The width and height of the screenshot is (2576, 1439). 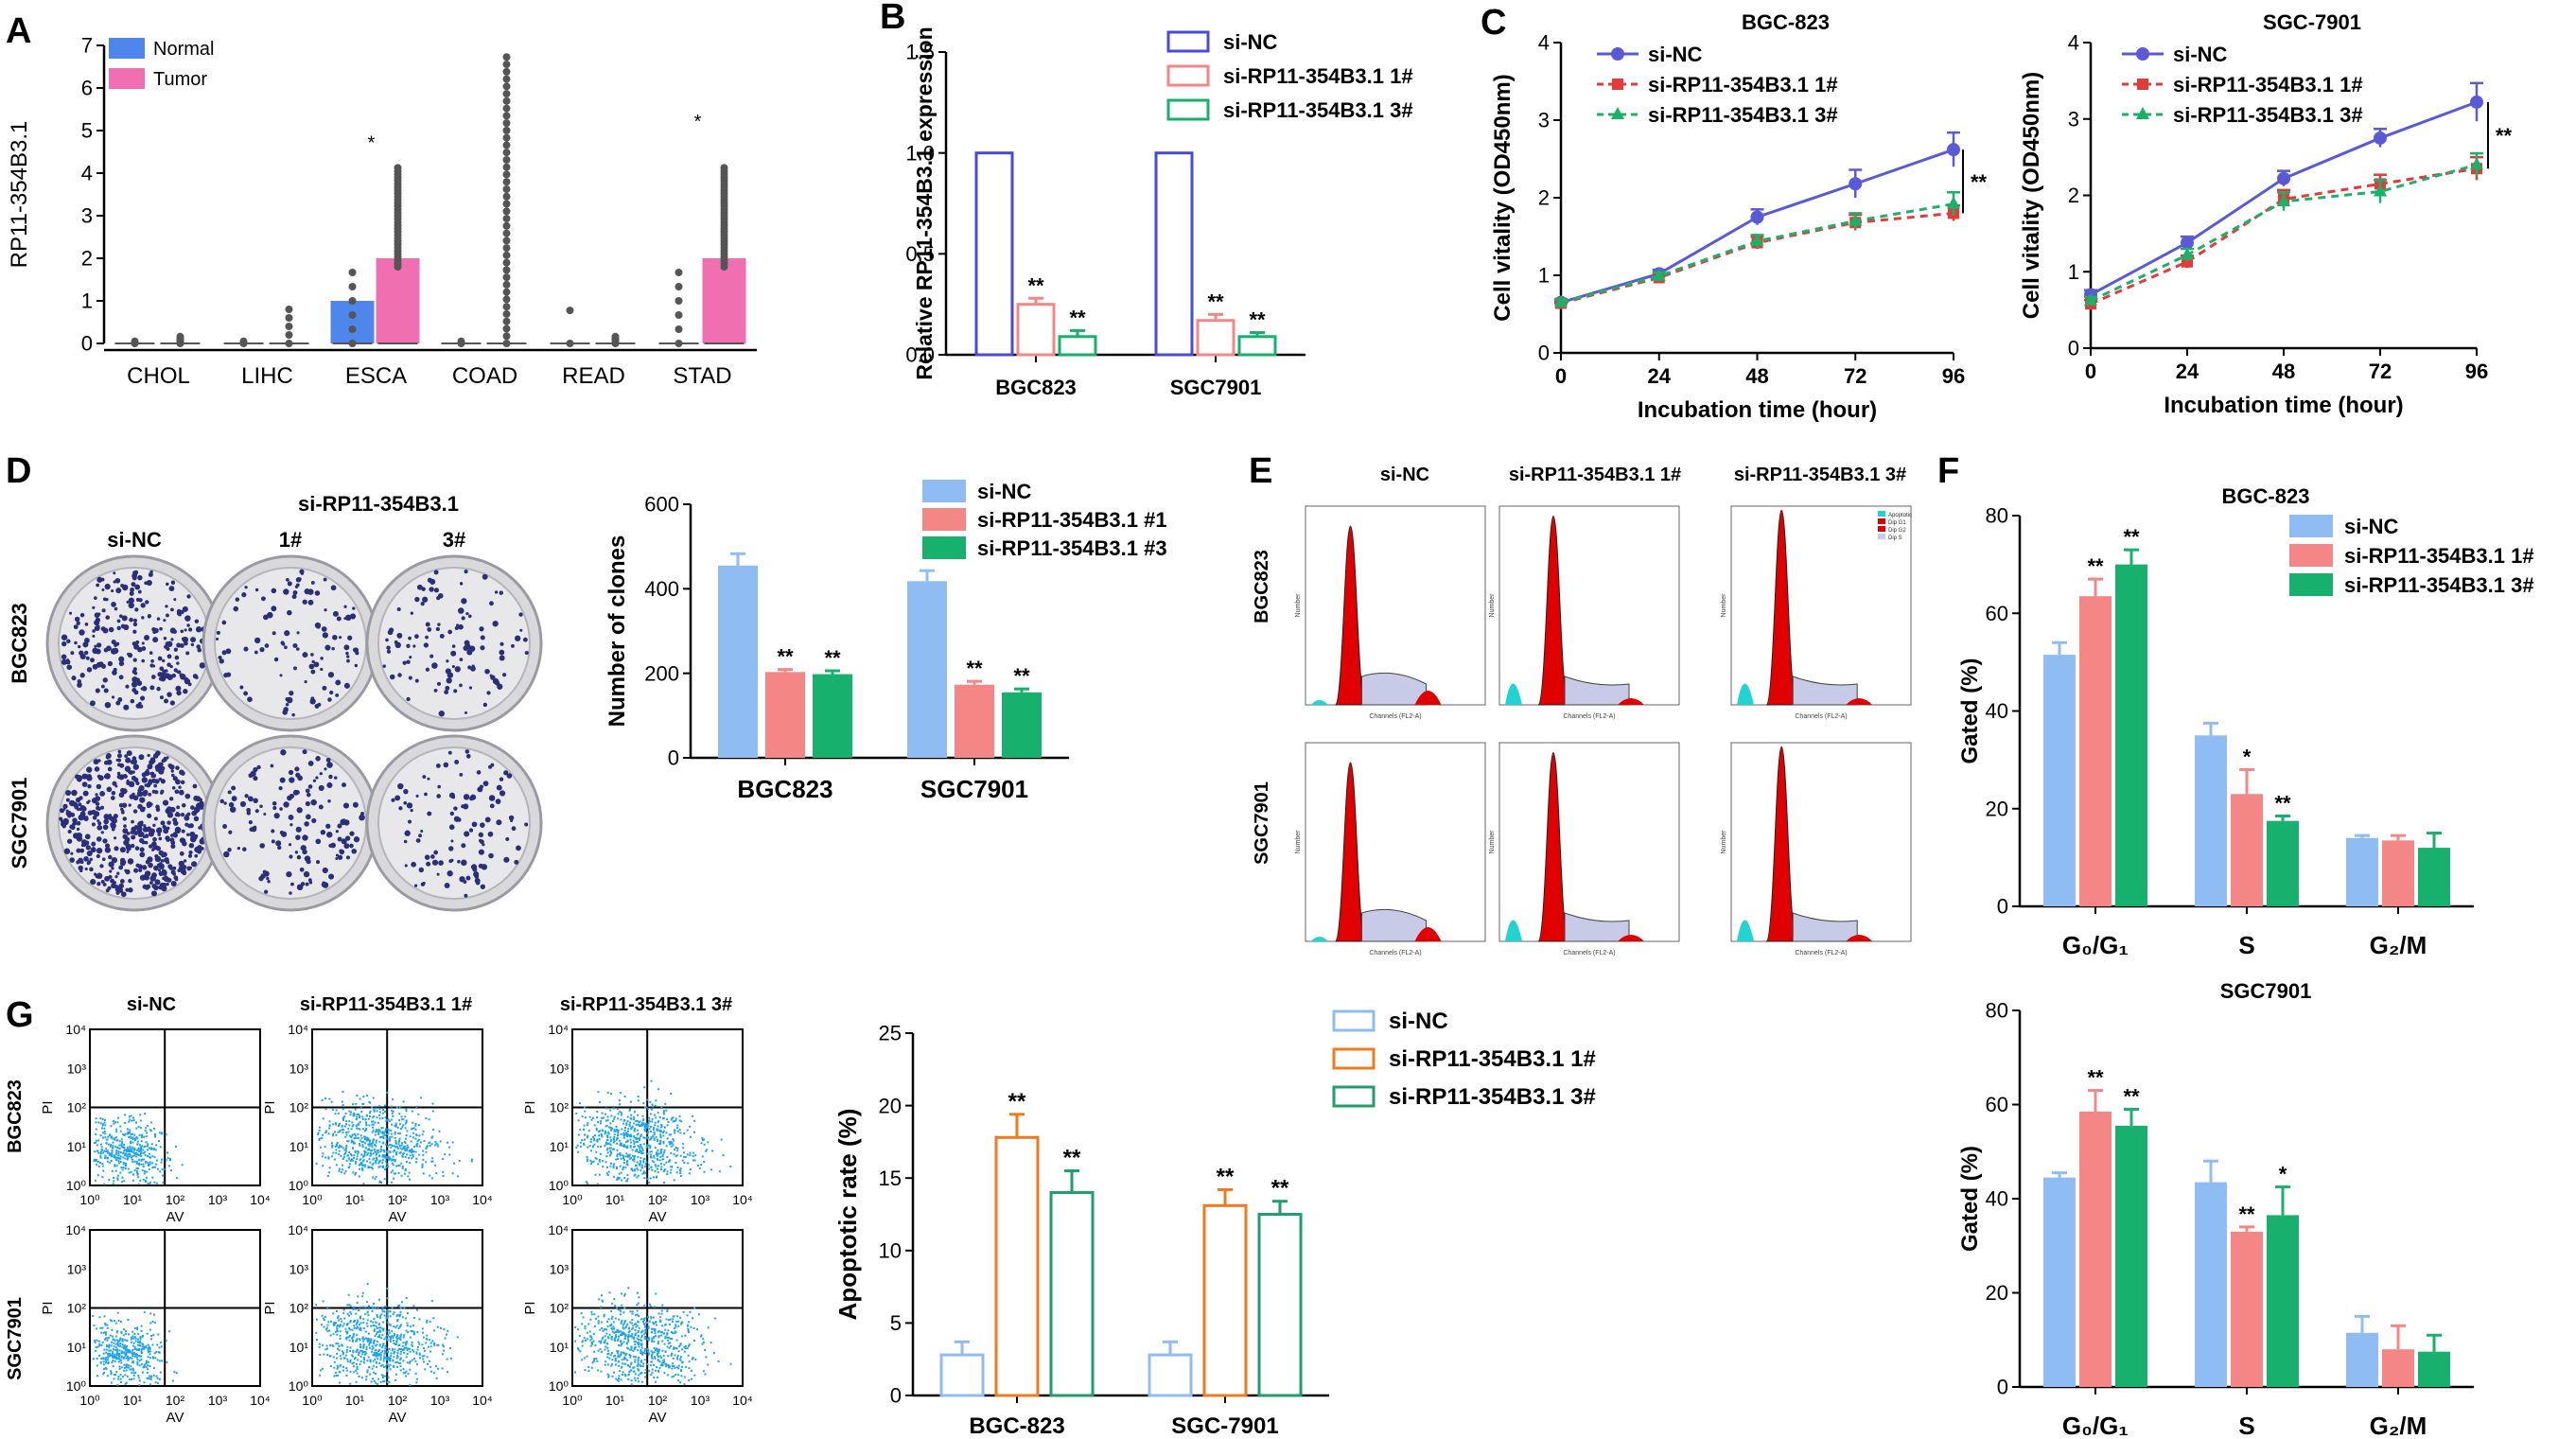 What do you see at coordinates (299, 1386) in the screenshot?
I see `scatter-y-tick: 10⁰` at bounding box center [299, 1386].